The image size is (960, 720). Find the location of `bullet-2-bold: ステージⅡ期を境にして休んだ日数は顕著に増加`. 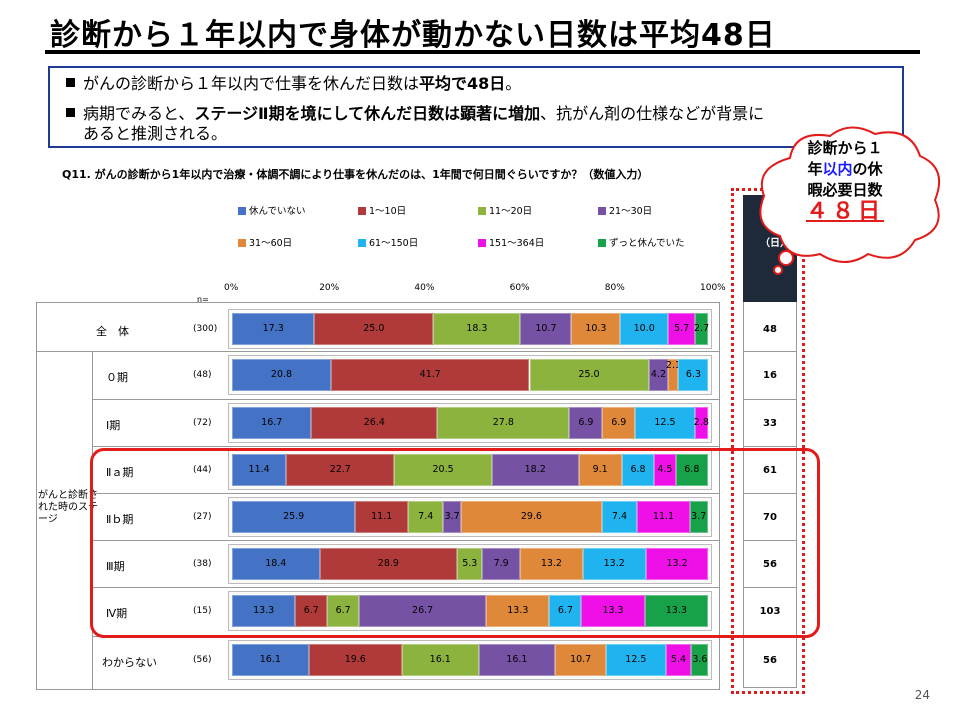

bullet-2-bold: ステージⅡ期を境にして休んだ日数は顕著に増加 is located at coordinates (367, 113).